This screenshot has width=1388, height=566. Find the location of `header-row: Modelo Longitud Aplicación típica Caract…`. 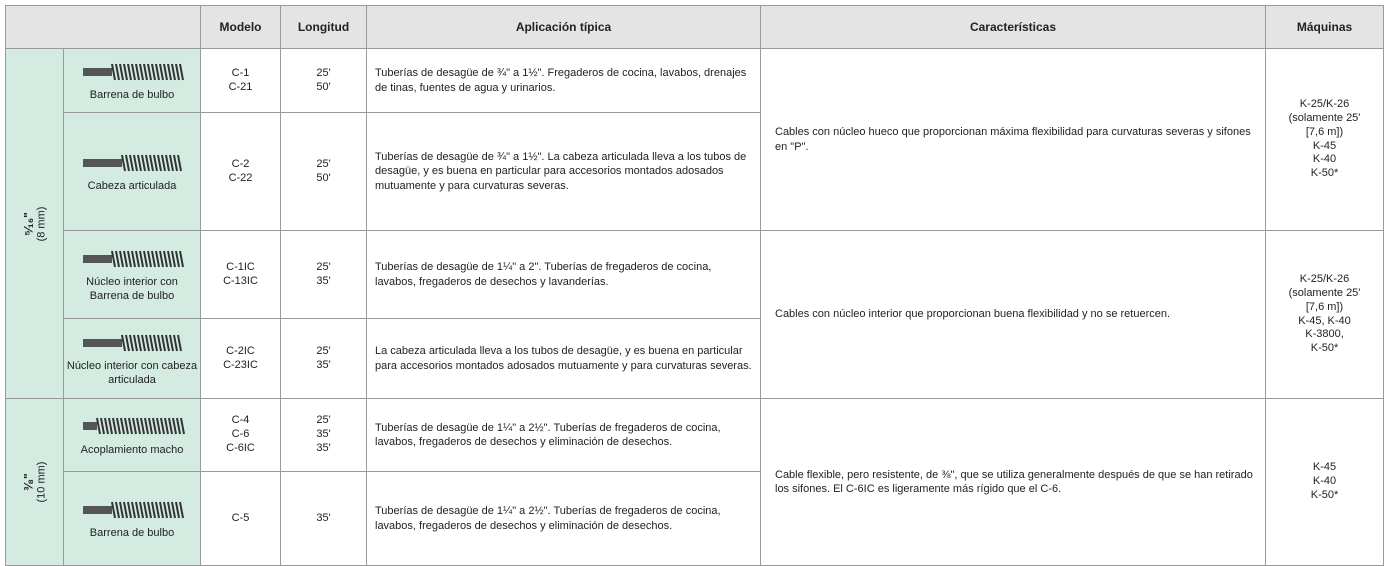

header-row: Modelo Longitud Aplicación típica Caract… is located at coordinates (694, 27).